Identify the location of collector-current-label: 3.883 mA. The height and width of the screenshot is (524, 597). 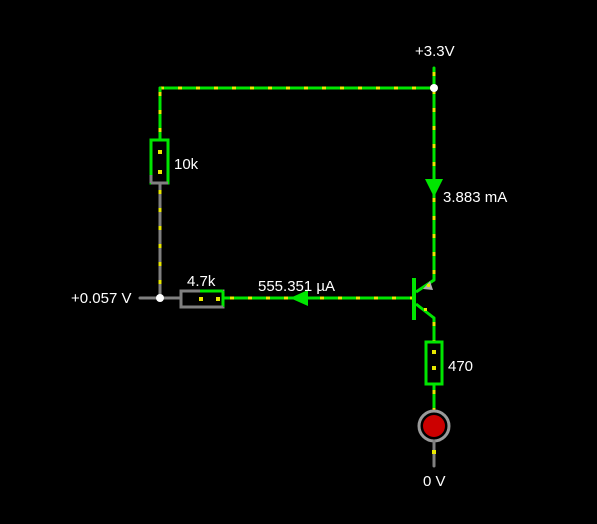
(475, 197).